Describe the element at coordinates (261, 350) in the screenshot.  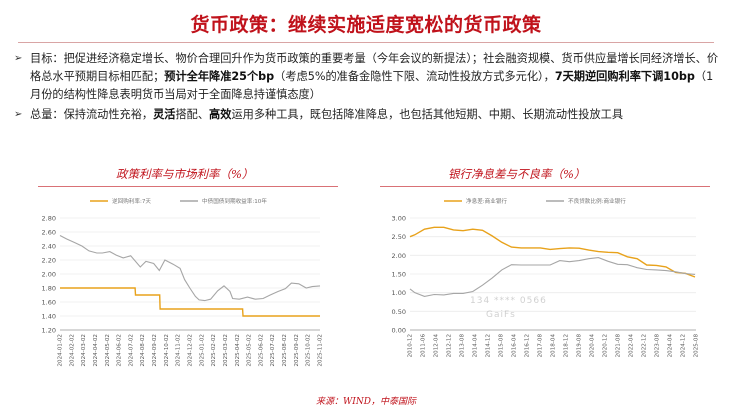
I see `x-tick-label: 2025-06-02` at that location.